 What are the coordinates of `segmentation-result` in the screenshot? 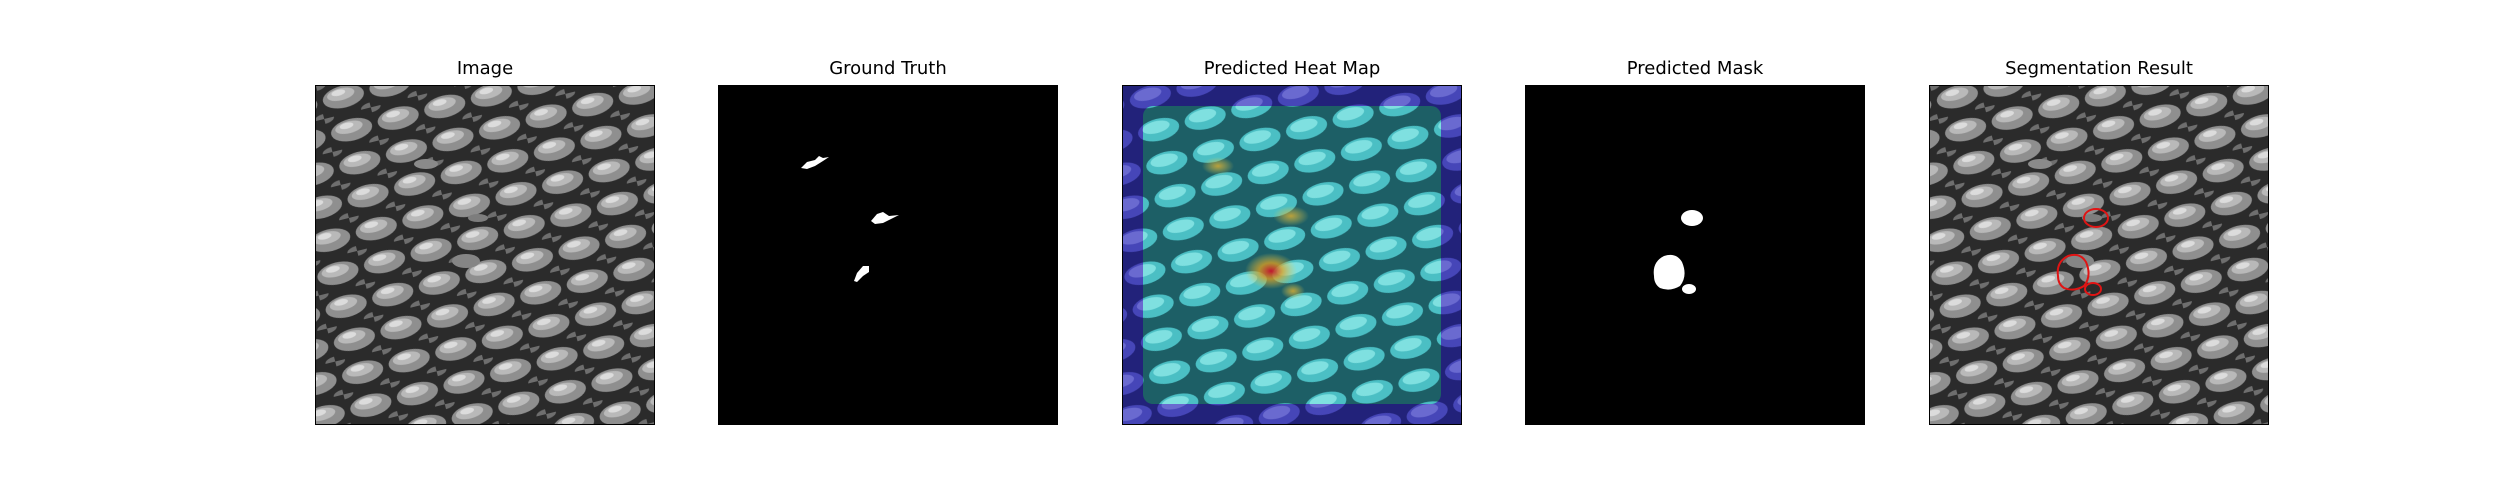 It's located at (2099, 255).